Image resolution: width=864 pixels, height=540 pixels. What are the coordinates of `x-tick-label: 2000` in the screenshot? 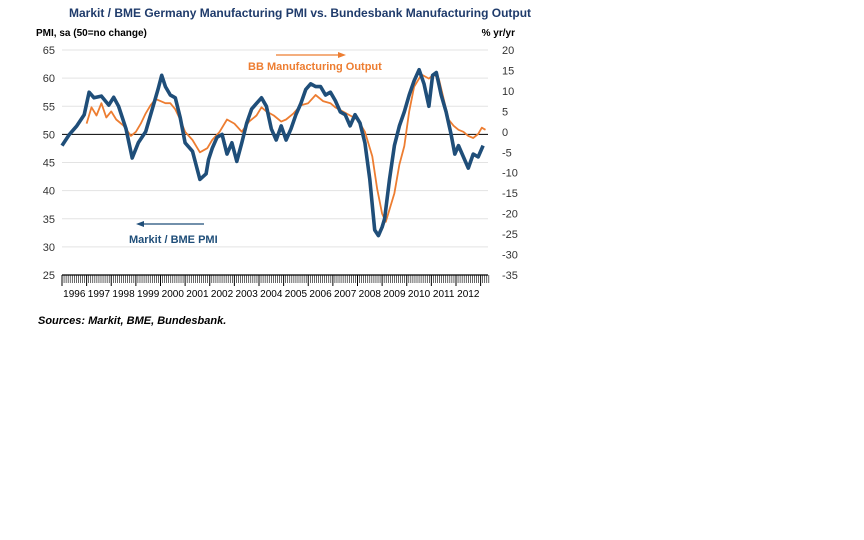 It's located at (173, 294).